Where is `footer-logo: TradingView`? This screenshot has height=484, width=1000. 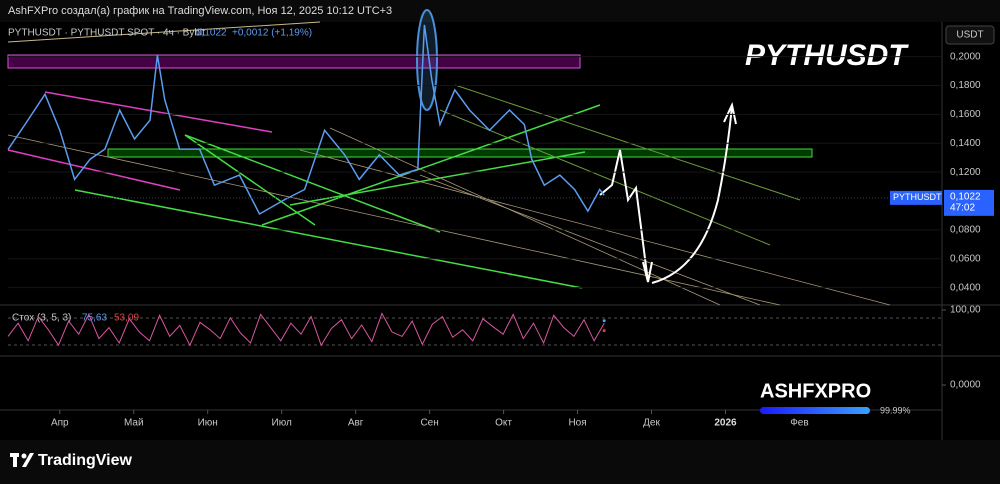
footer-logo: TradingView is located at coordinates (85, 460).